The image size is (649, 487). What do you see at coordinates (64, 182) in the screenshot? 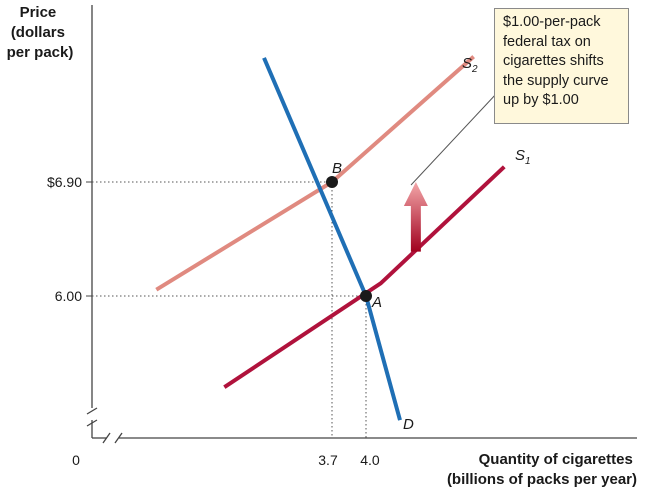
I see `y-tick-label: $6.90` at bounding box center [64, 182].